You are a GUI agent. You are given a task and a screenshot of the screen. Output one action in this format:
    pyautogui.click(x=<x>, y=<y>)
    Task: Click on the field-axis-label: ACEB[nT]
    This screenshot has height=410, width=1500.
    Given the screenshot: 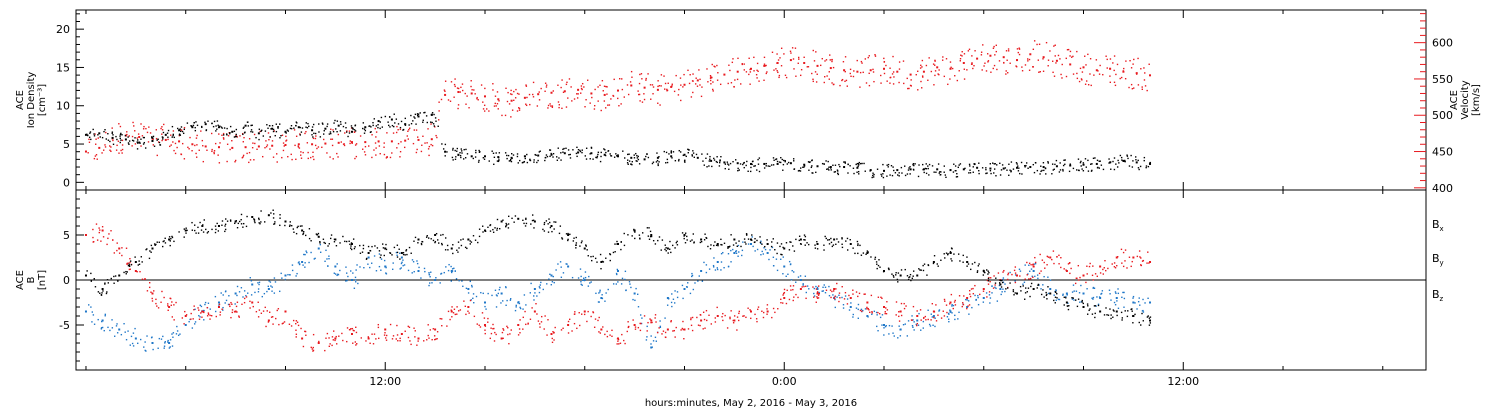 What is the action you would take?
    pyautogui.click(x=31, y=280)
    